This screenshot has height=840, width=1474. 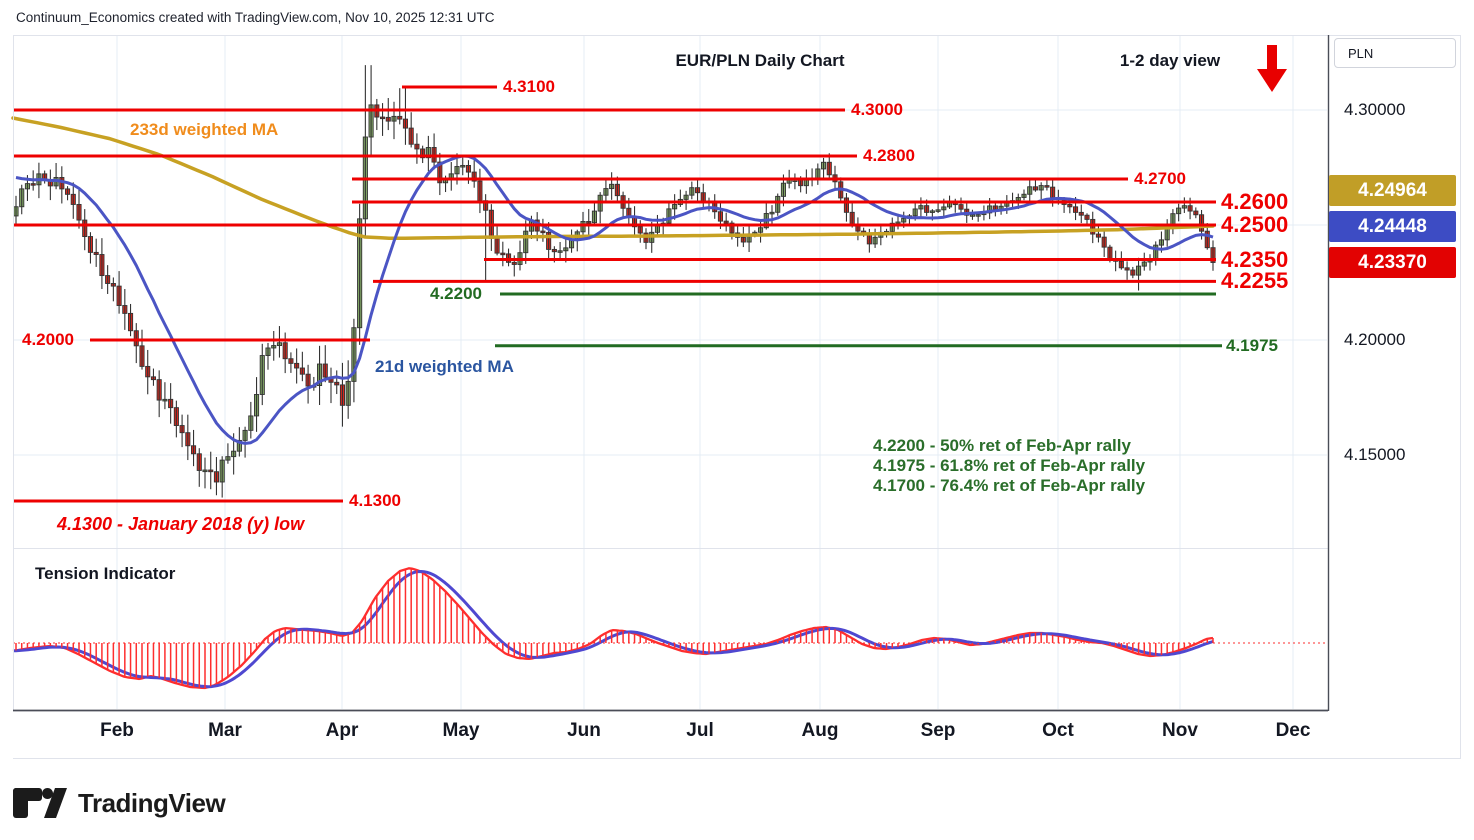 What do you see at coordinates (1392, 262) in the screenshot?
I see `badge-last-price: 4.23370` at bounding box center [1392, 262].